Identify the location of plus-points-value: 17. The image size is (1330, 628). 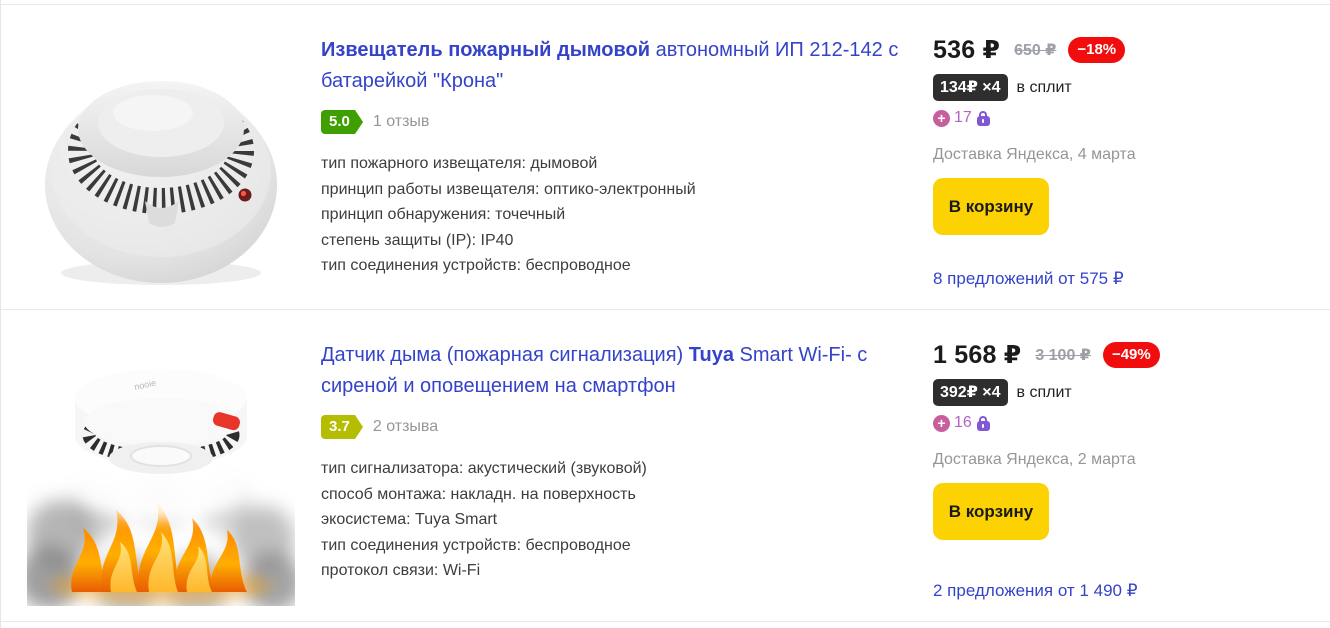
(963, 117).